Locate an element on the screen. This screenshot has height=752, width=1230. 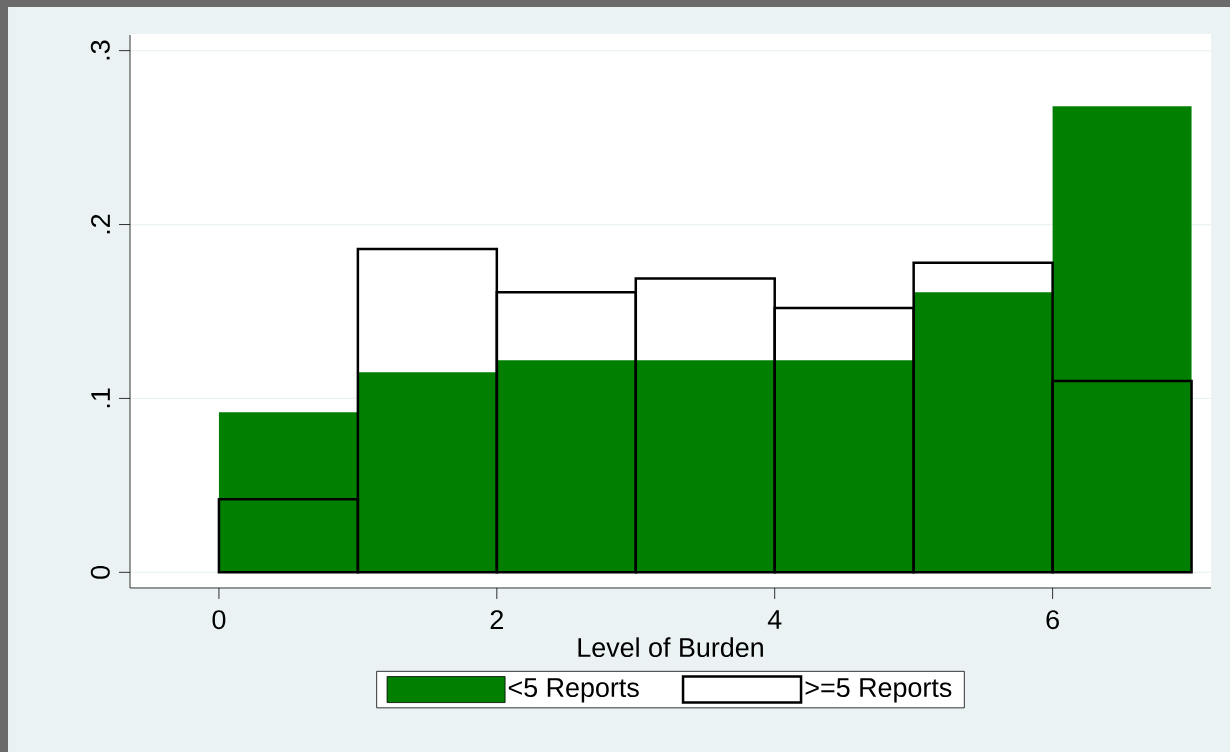
legend-label: <5 Reports is located at coordinates (573, 690).